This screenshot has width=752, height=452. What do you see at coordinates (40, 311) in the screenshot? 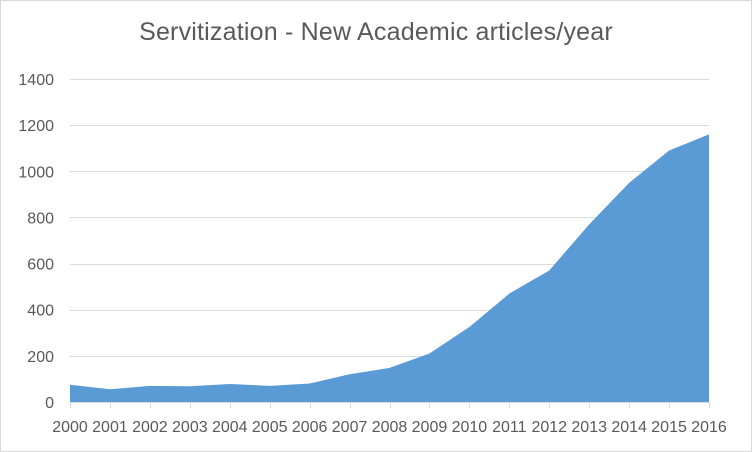
I see `y-tick-label: 400` at bounding box center [40, 311].